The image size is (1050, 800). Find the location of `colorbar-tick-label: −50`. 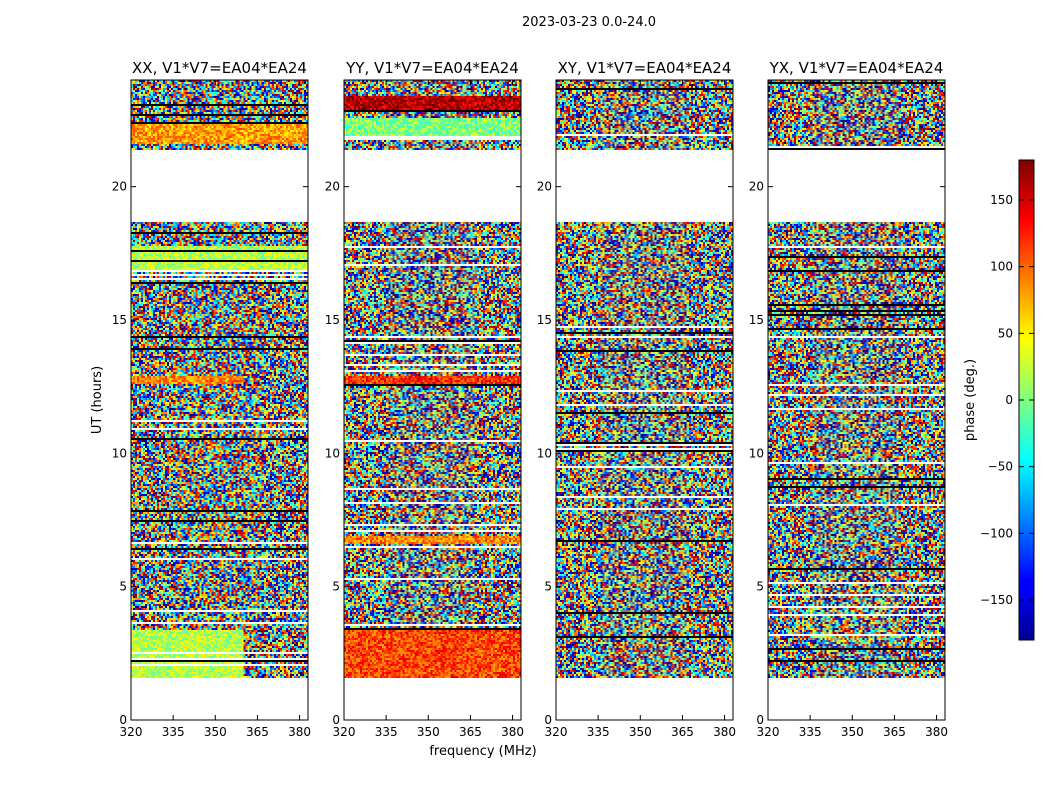

colorbar-tick-label: −50 is located at coordinates (1000, 467).